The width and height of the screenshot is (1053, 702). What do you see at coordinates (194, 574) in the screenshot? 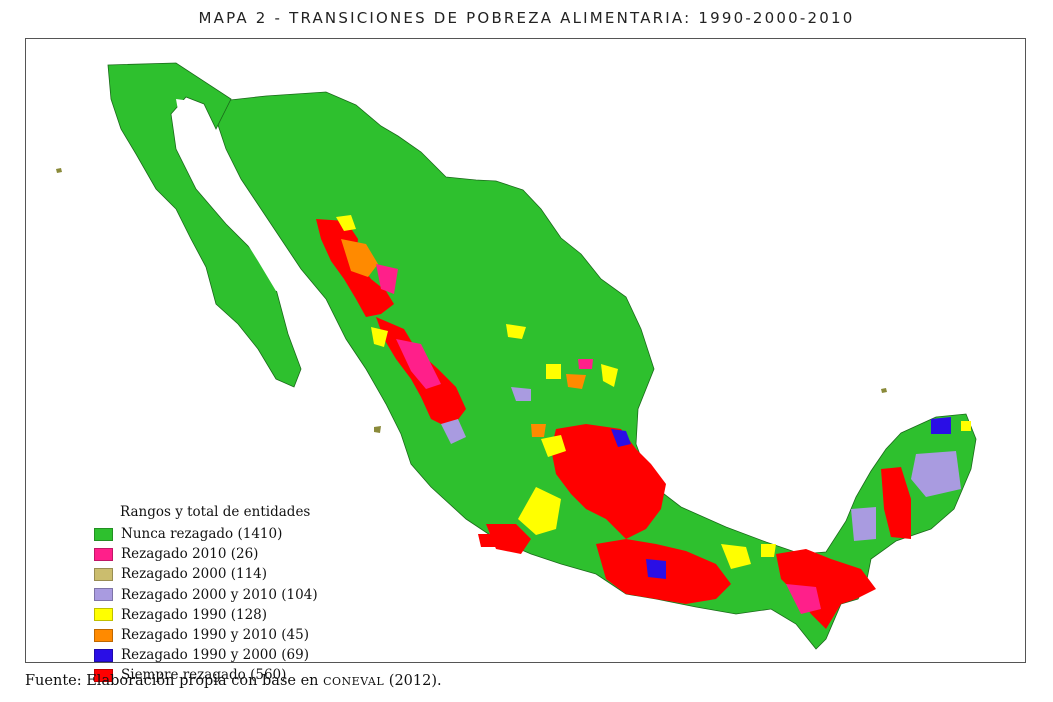
I see `legend-label: Rezagado 2000 (114)` at bounding box center [194, 574].